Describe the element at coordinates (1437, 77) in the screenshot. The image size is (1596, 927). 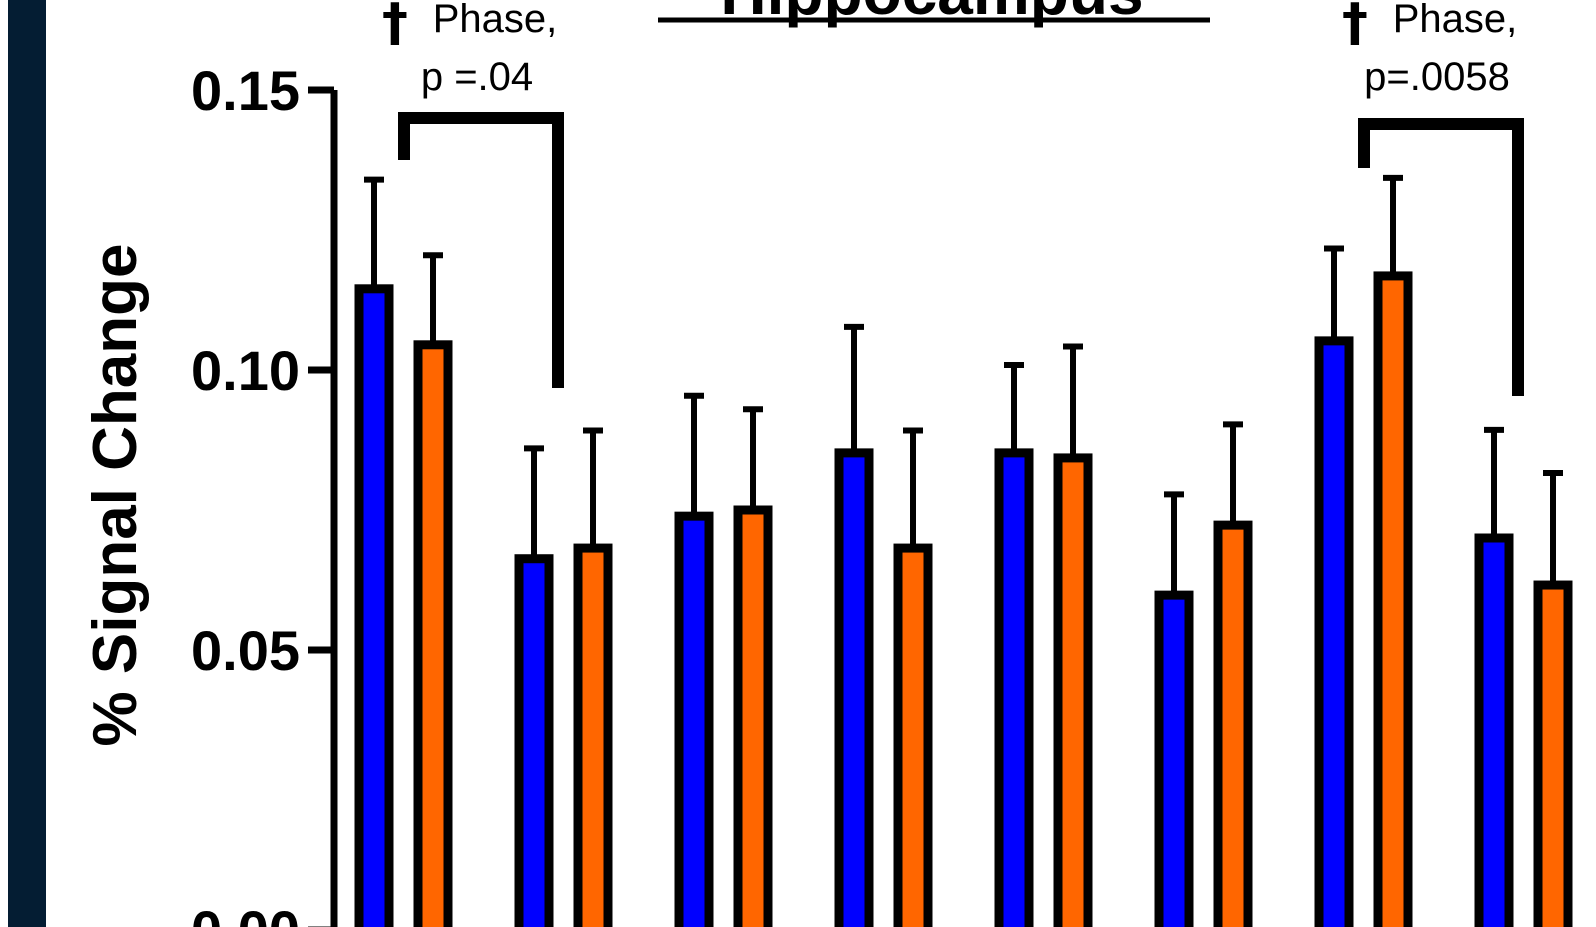
I see `annotation-line-2: p=.0058` at that location.